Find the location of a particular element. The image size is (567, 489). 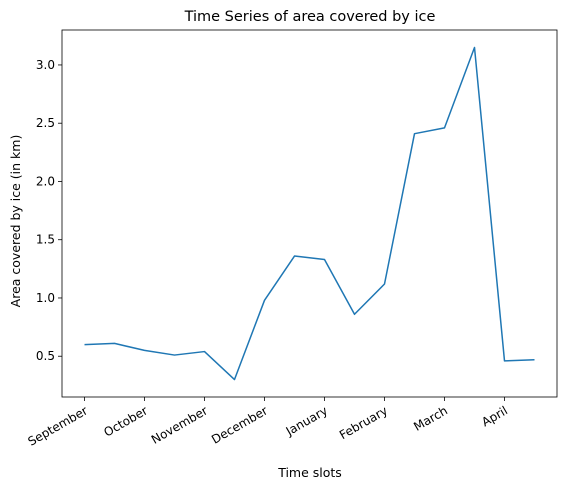

y-tick-label: 1.0 is located at coordinates (45, 298).